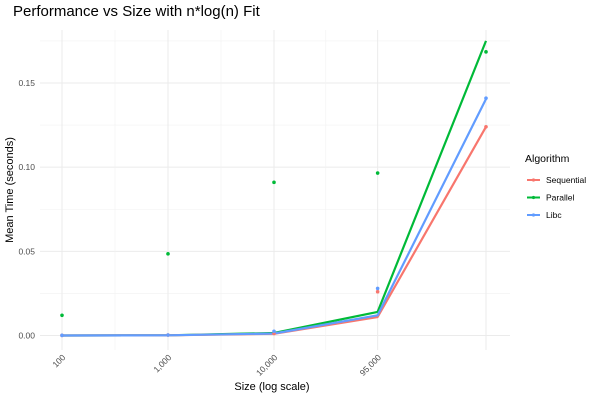  I want to click on x-axis-ticks: 100 1,000 10,000 95,000, so click(216, 365).